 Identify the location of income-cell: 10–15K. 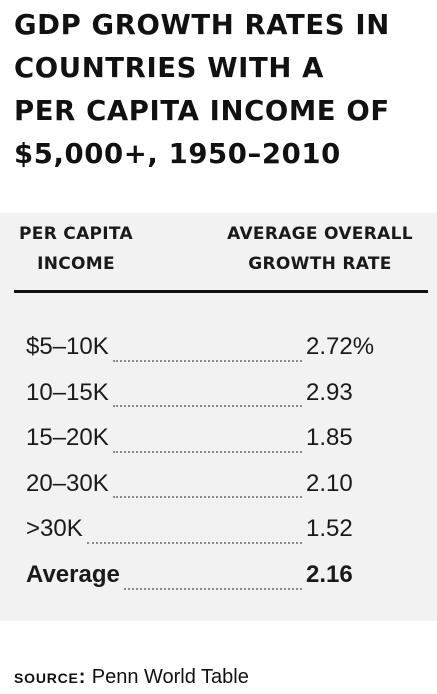
(67, 392).